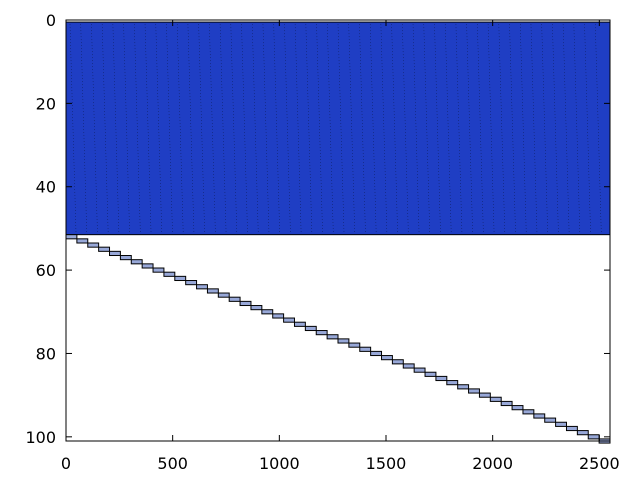 The width and height of the screenshot is (640, 480). What do you see at coordinates (46, 270) in the screenshot?
I see `y-tick-label: 60` at bounding box center [46, 270].